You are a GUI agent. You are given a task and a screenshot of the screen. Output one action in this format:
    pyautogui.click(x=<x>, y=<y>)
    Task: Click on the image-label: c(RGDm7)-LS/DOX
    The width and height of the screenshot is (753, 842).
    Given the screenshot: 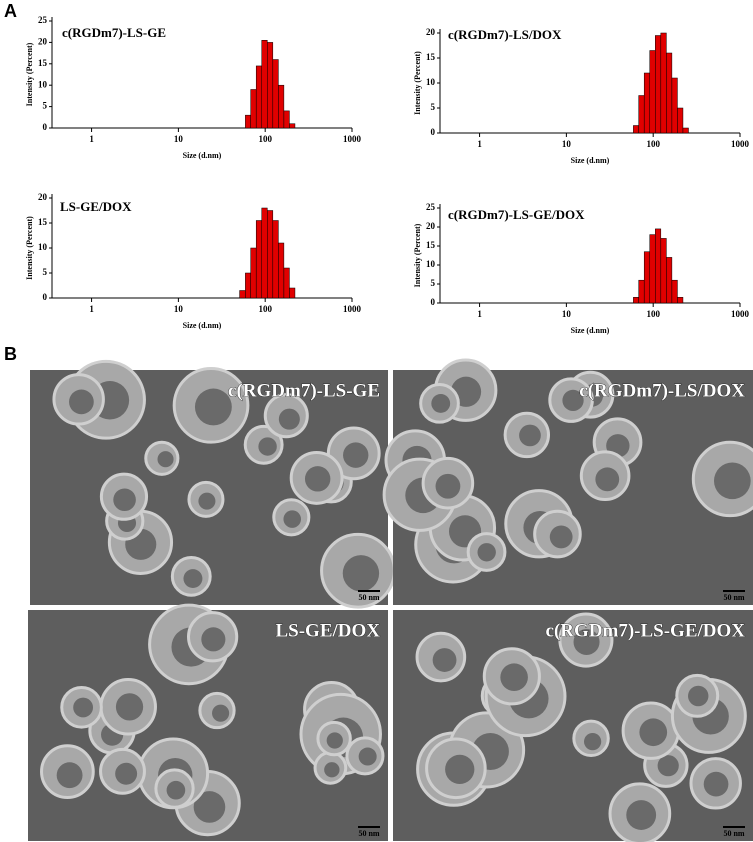 What is the action you would take?
    pyautogui.click(x=662, y=390)
    